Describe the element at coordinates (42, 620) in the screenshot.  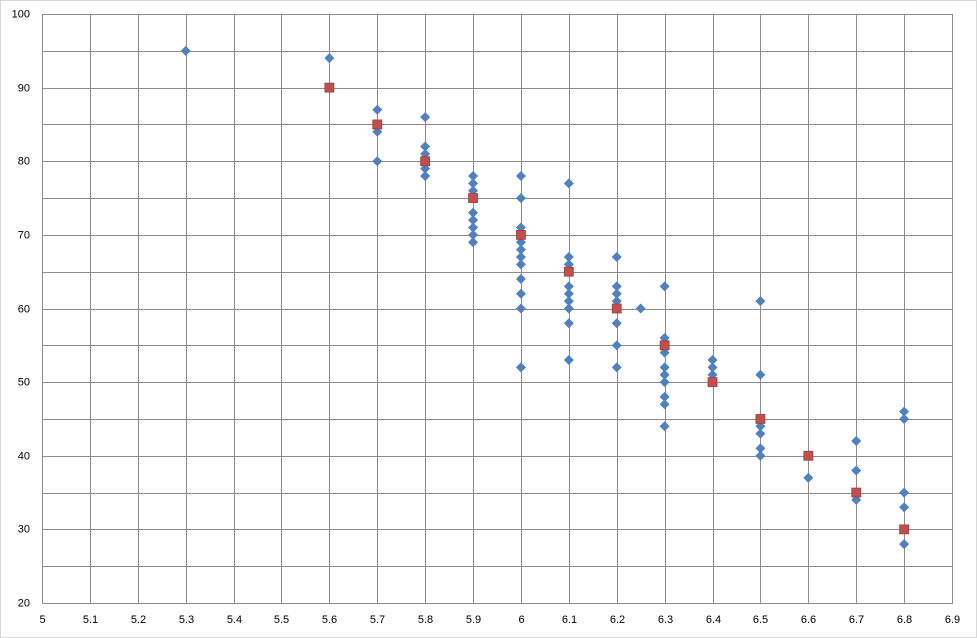
I see `x-tick-label: 5` at that location.